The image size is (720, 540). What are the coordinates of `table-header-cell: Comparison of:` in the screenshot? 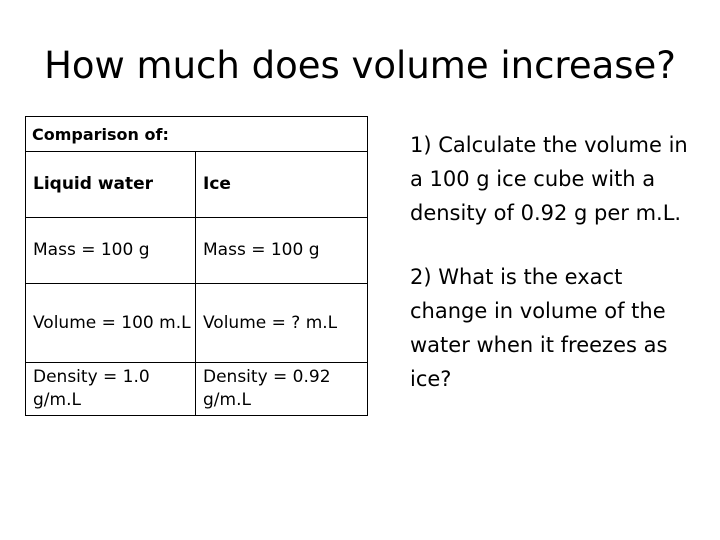 It's located at (196, 134).